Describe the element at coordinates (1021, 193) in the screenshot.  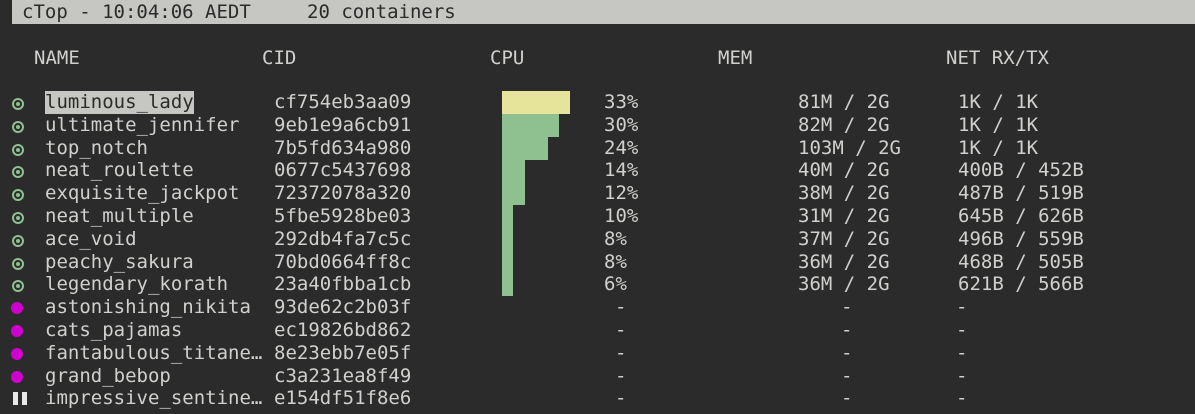
I see `network-rx-tx: 487B / 519B` at that location.